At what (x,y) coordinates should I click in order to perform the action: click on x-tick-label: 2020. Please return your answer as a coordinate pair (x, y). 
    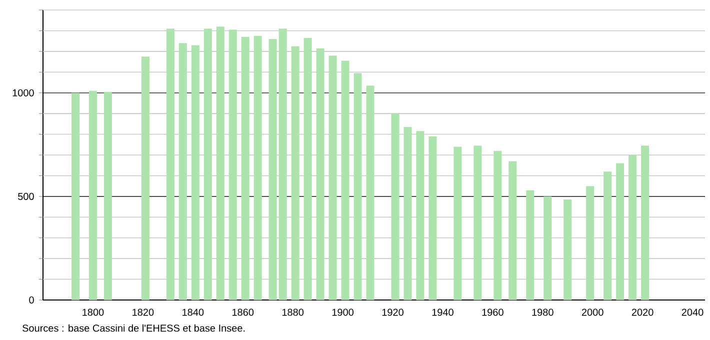
    Looking at the image, I should click on (643, 312).